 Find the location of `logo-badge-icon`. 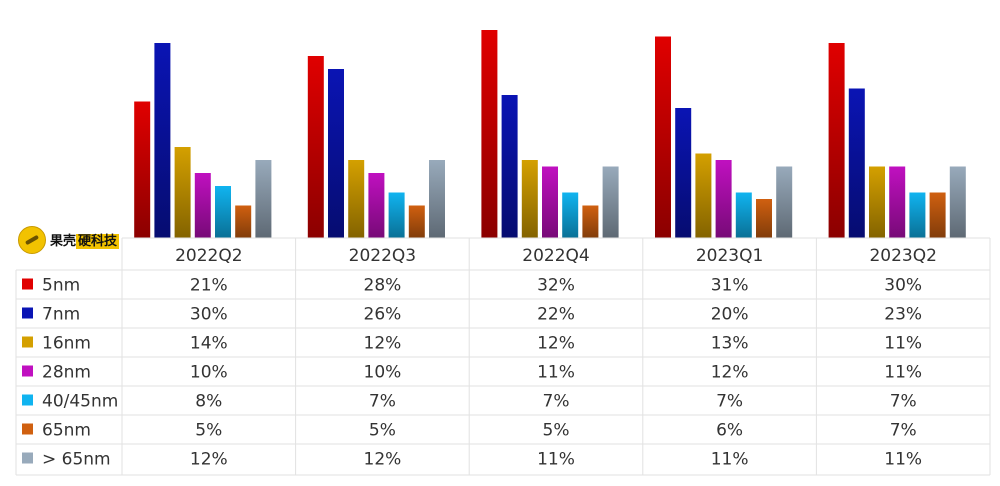

logo-badge-icon is located at coordinates (32, 240).